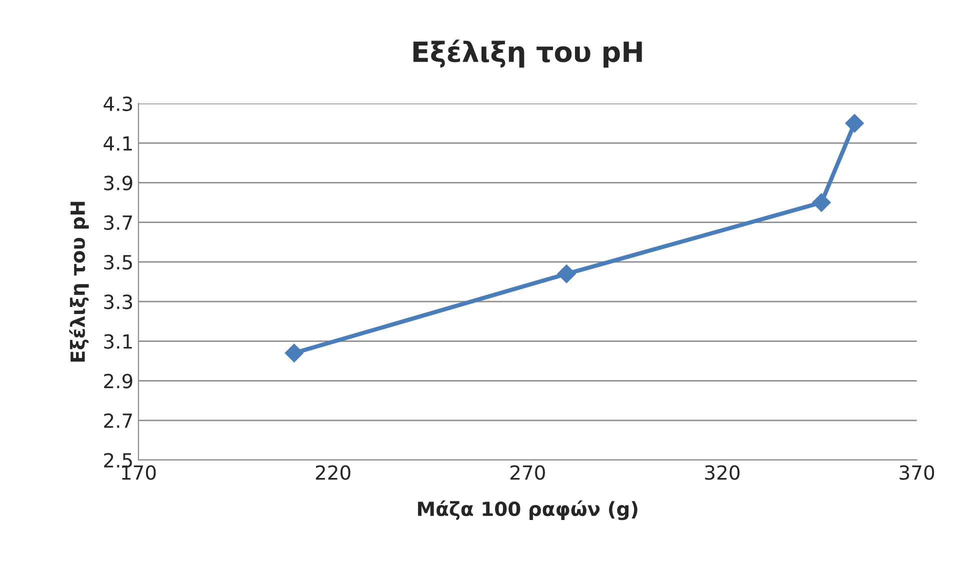 The width and height of the screenshot is (955, 575). What do you see at coordinates (118, 183) in the screenshot?
I see `y-tick-label: 3.9` at bounding box center [118, 183].